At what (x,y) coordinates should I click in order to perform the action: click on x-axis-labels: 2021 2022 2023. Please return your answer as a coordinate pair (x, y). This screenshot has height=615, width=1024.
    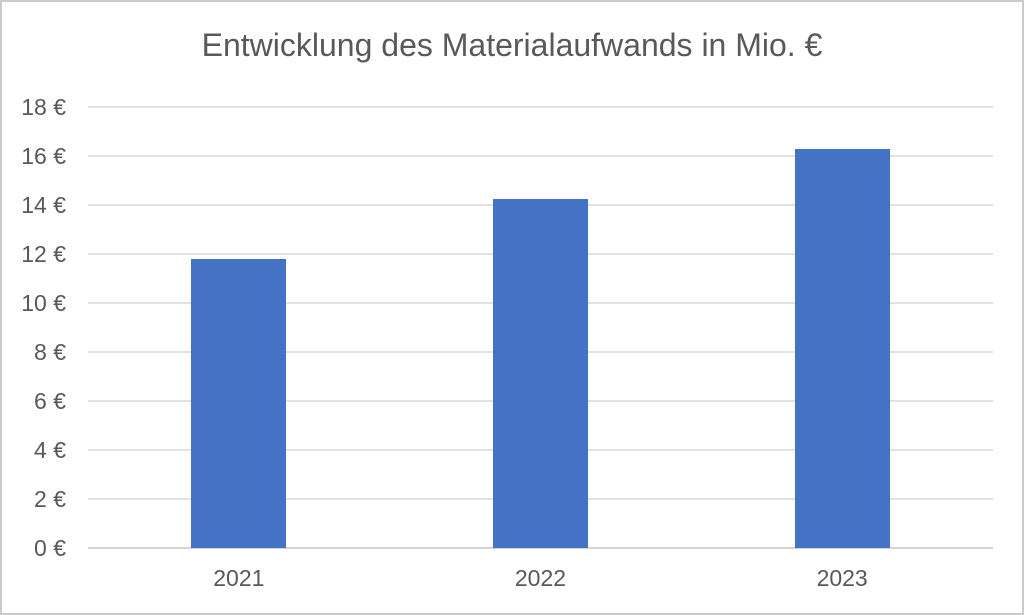
    Looking at the image, I should click on (540, 578).